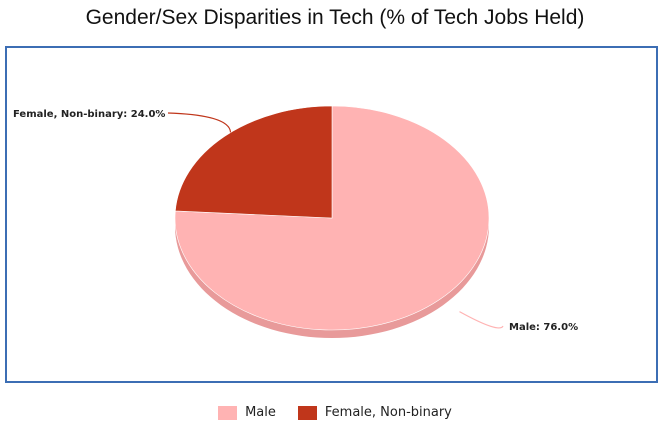  What do you see at coordinates (253, 162) in the screenshot?
I see `pie-slice-female-non-binary` at bounding box center [253, 162].